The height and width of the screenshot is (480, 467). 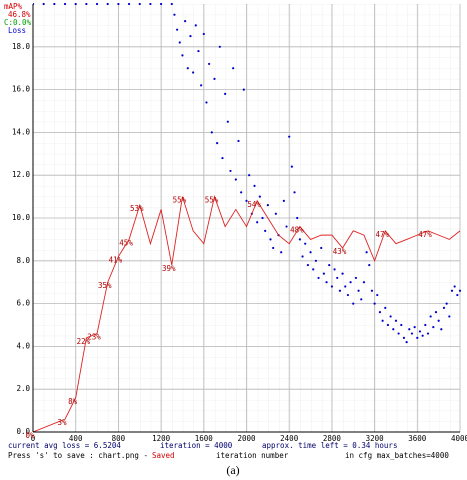 What do you see at coordinates (76, 438) in the screenshot?
I see `x-tick-label: 400` at bounding box center [76, 438].